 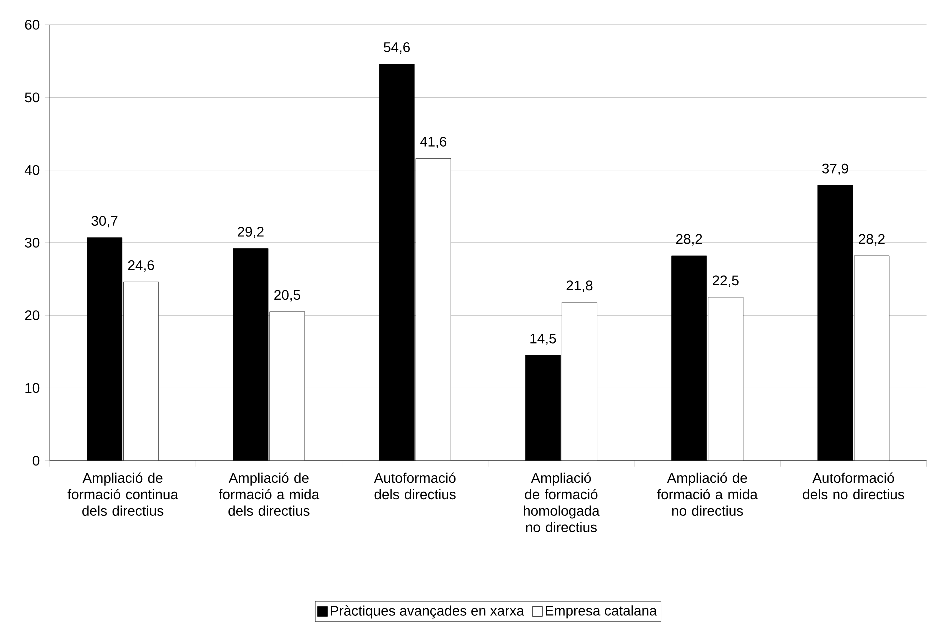 I want to click on data-label: 54,6, so click(x=397, y=48).